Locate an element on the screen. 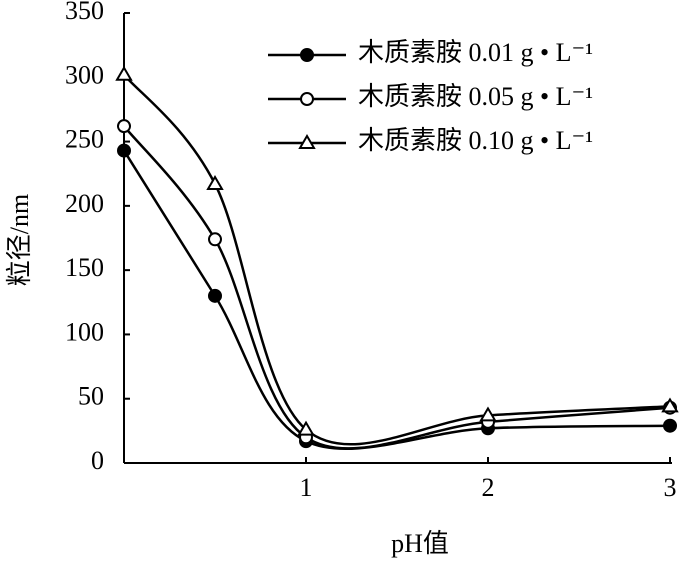  y-tick-label: 150 is located at coordinates (84, 267).